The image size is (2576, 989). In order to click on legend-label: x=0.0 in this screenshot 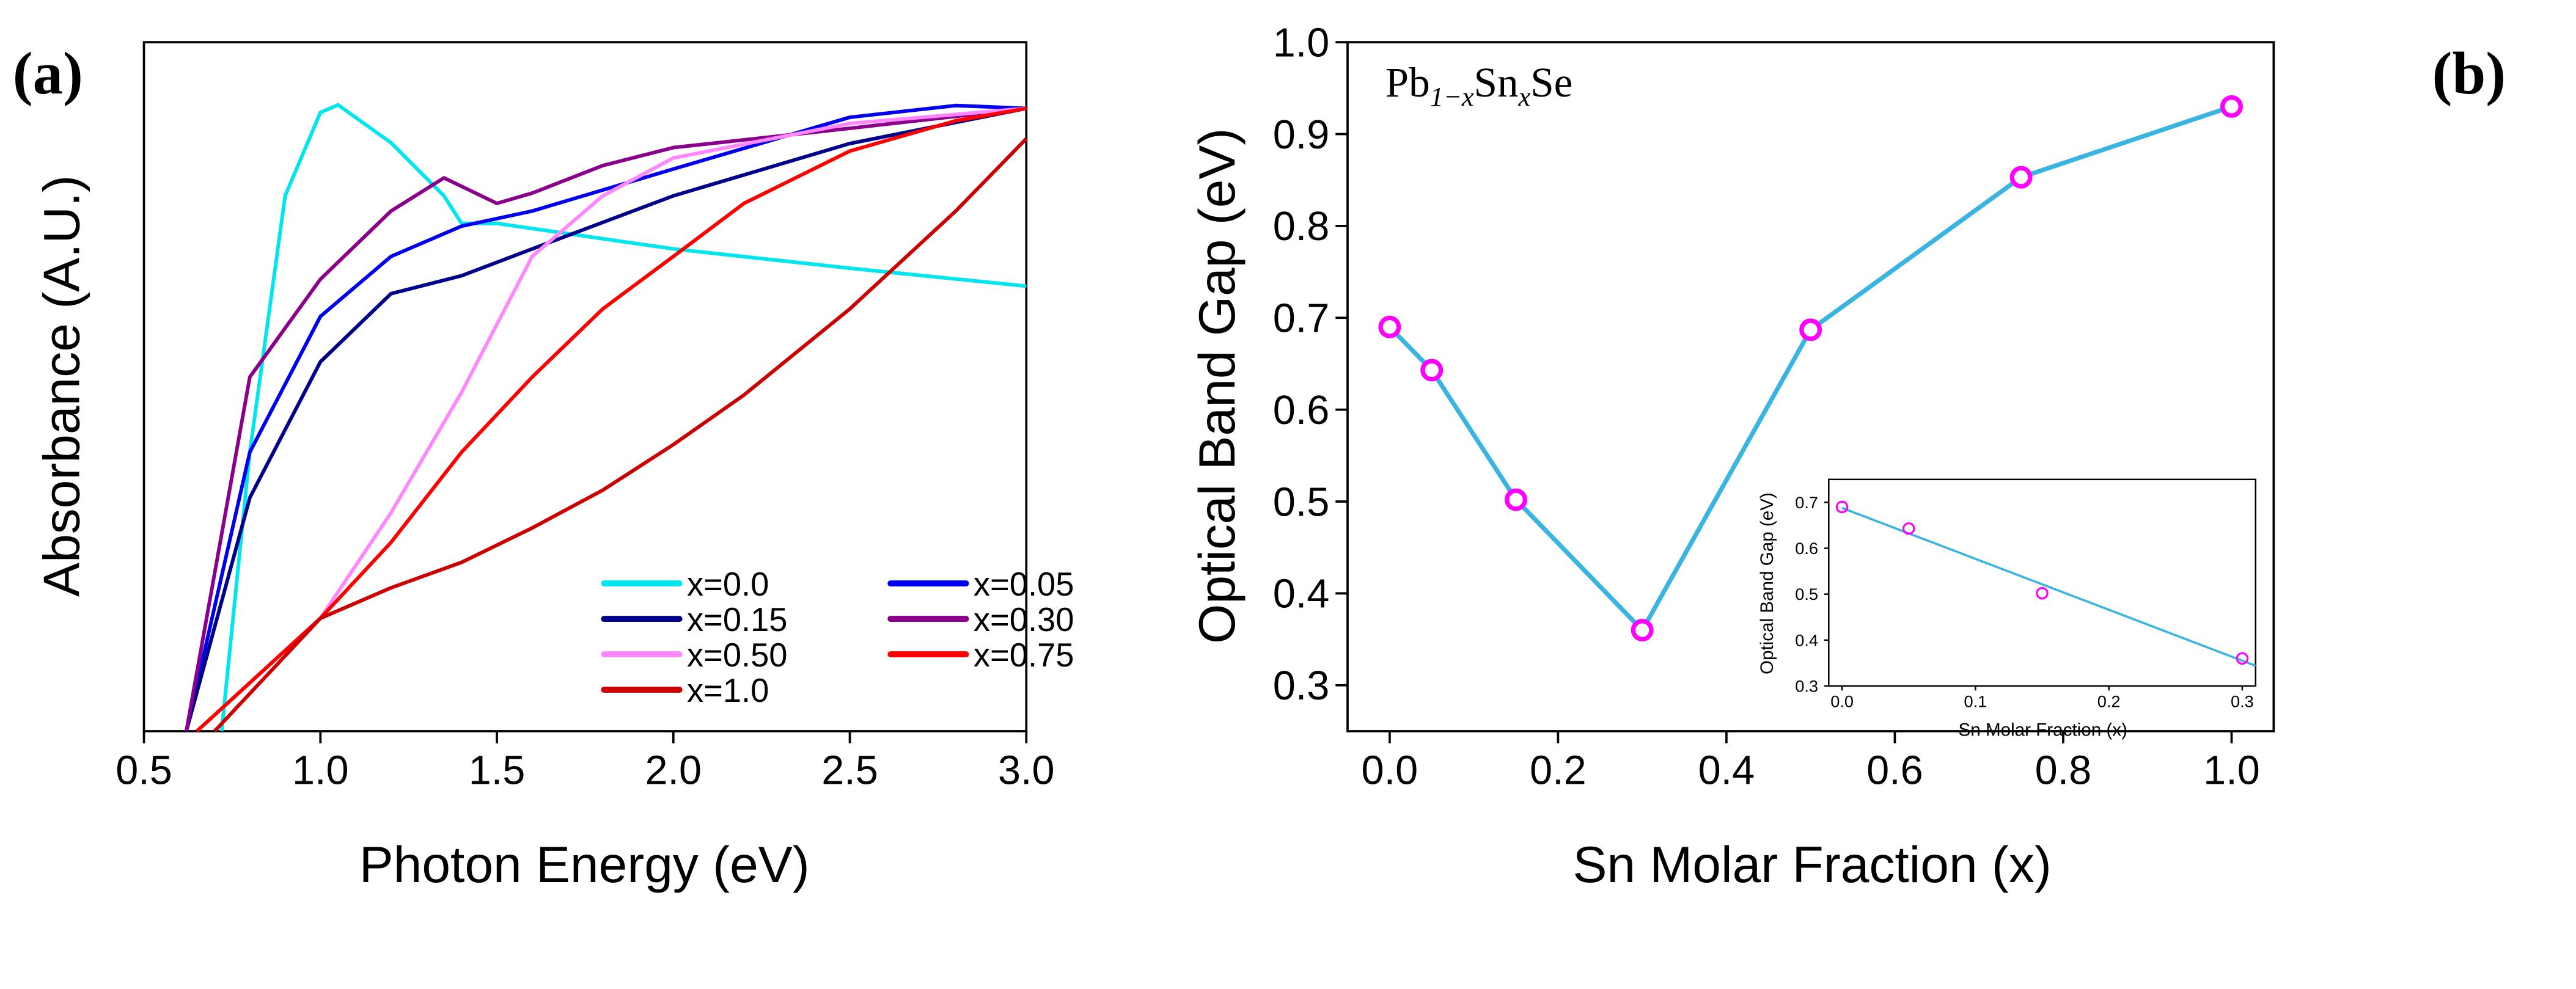, I will do `click(728, 584)`.